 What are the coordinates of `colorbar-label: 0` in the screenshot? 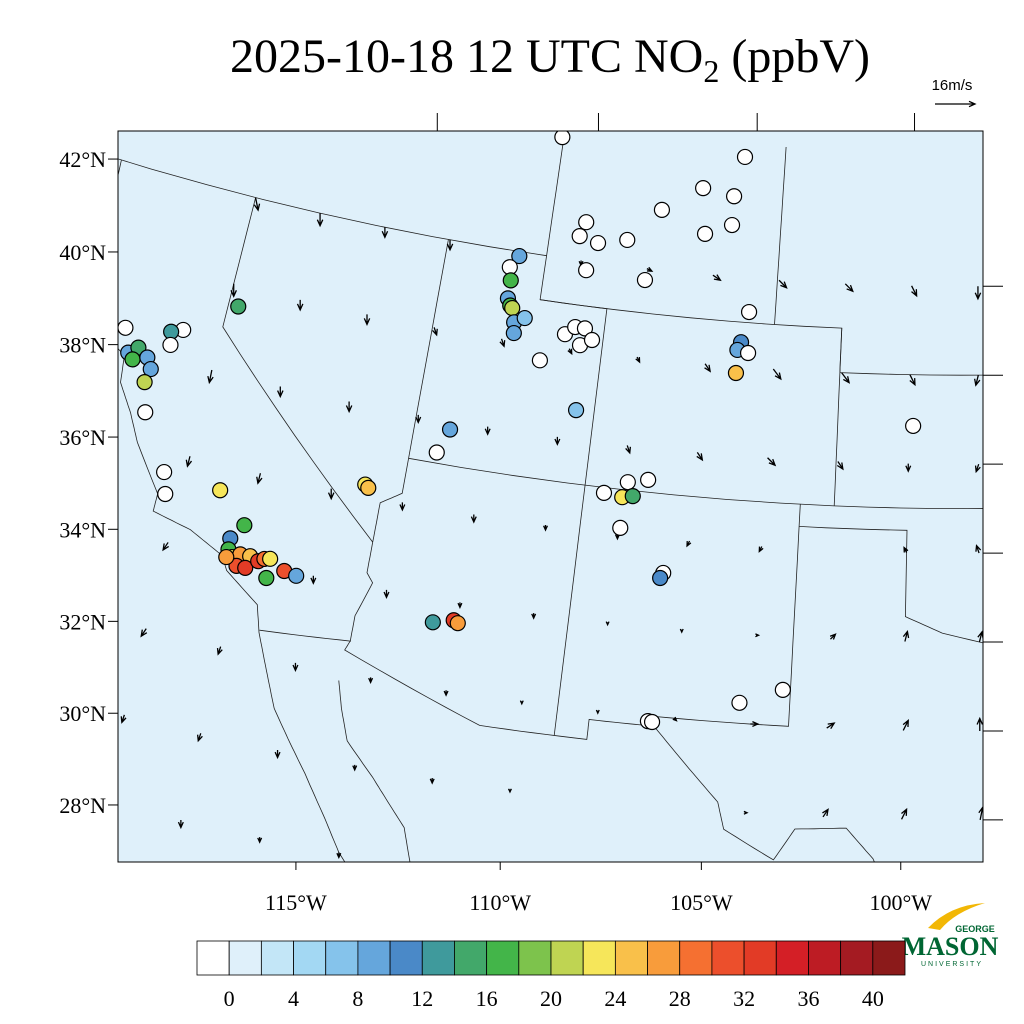 It's located at (229, 998).